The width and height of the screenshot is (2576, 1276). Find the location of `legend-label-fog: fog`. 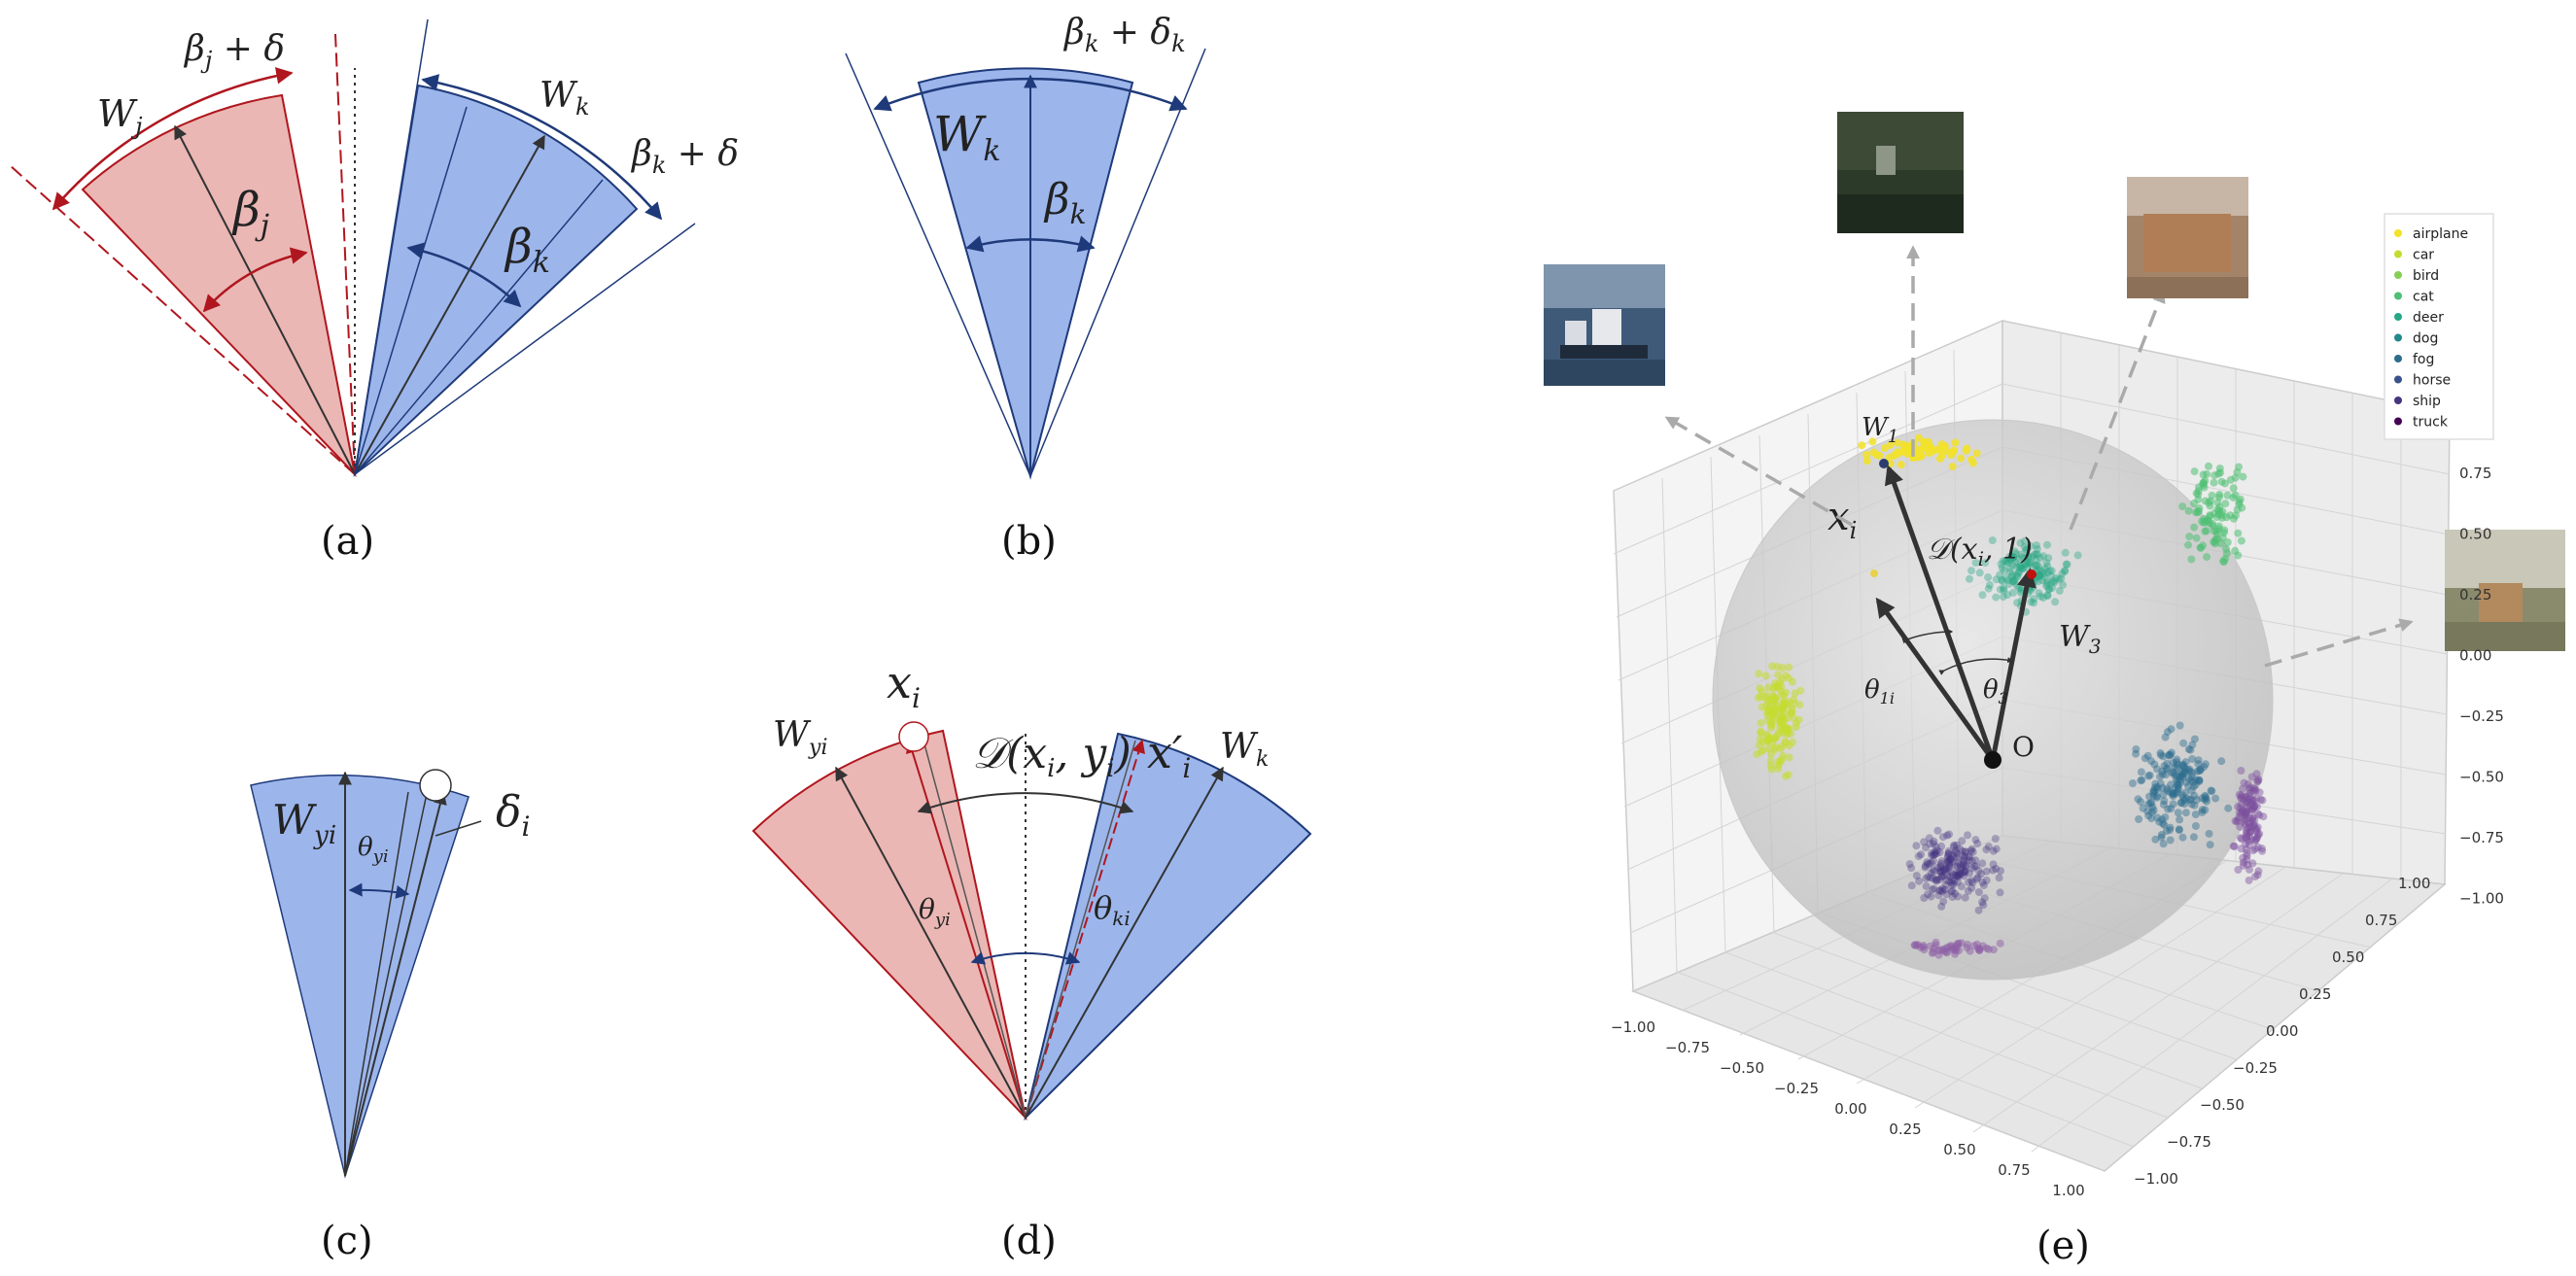

legend-label-fog: fog is located at coordinates (2423, 359).